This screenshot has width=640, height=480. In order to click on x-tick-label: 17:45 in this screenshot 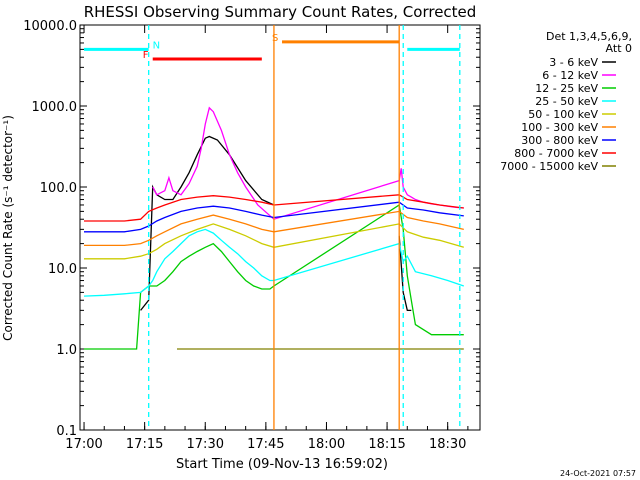, I will do `click(265, 444)`.